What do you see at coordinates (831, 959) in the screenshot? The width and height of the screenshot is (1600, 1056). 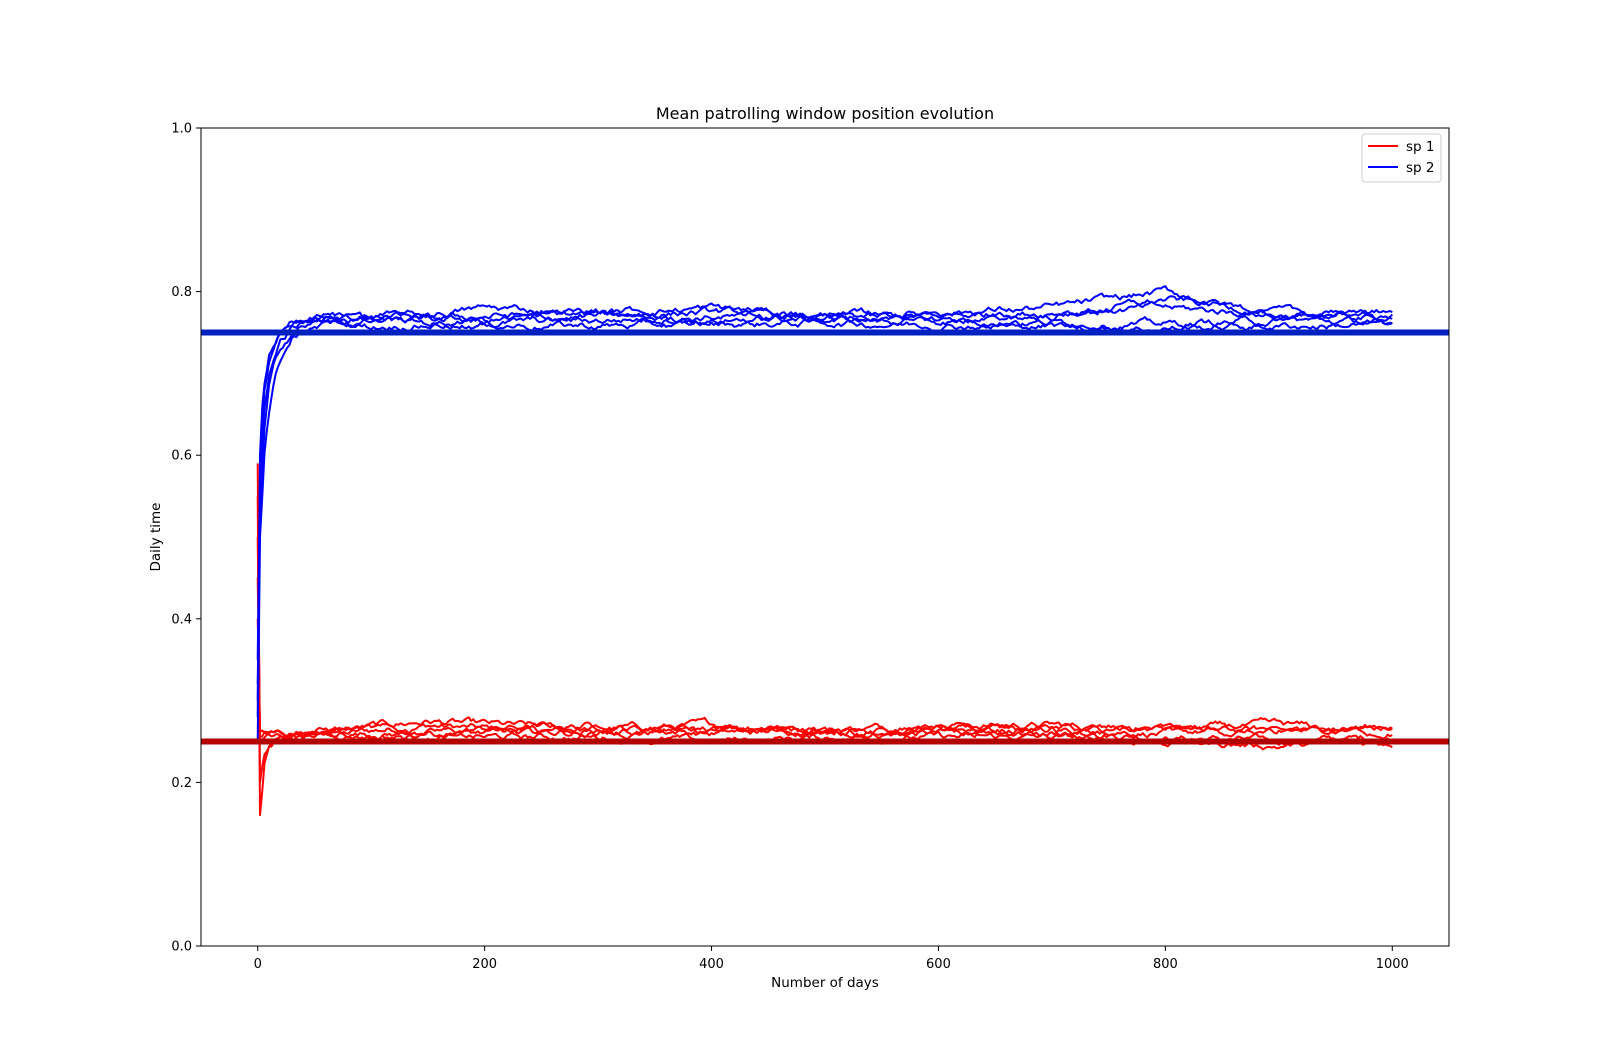 I see `x-axis: 0 200 400 600 800 1000` at bounding box center [831, 959].